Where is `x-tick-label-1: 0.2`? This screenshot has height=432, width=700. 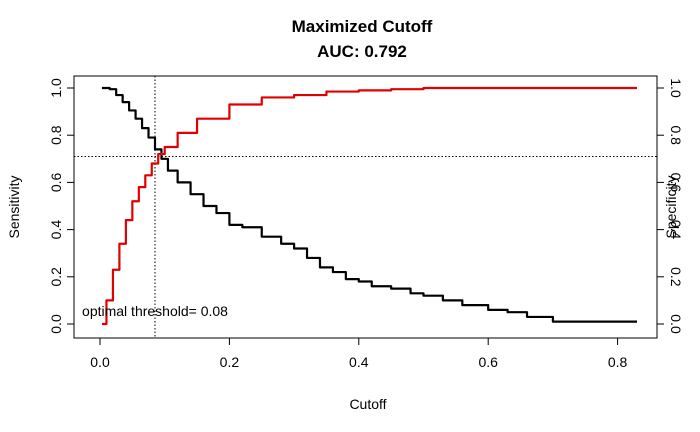
x-tick-label-1: 0.2 is located at coordinates (230, 362).